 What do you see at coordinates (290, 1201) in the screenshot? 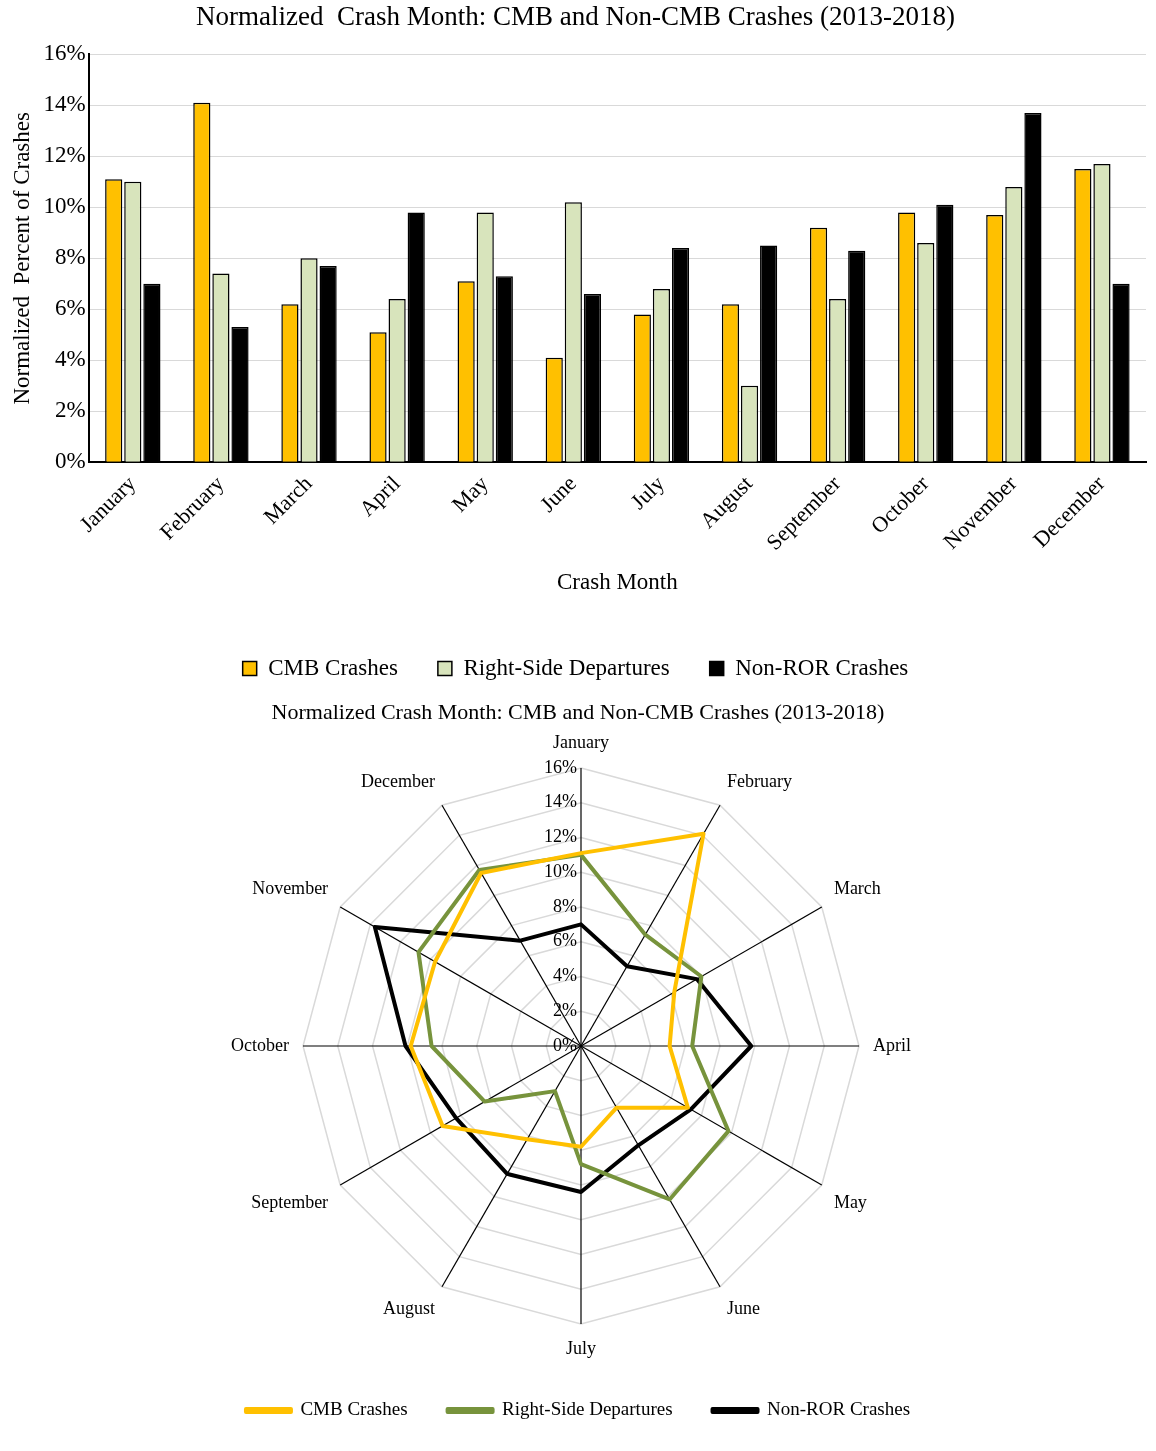
I see `spoke-label: September` at bounding box center [290, 1201].